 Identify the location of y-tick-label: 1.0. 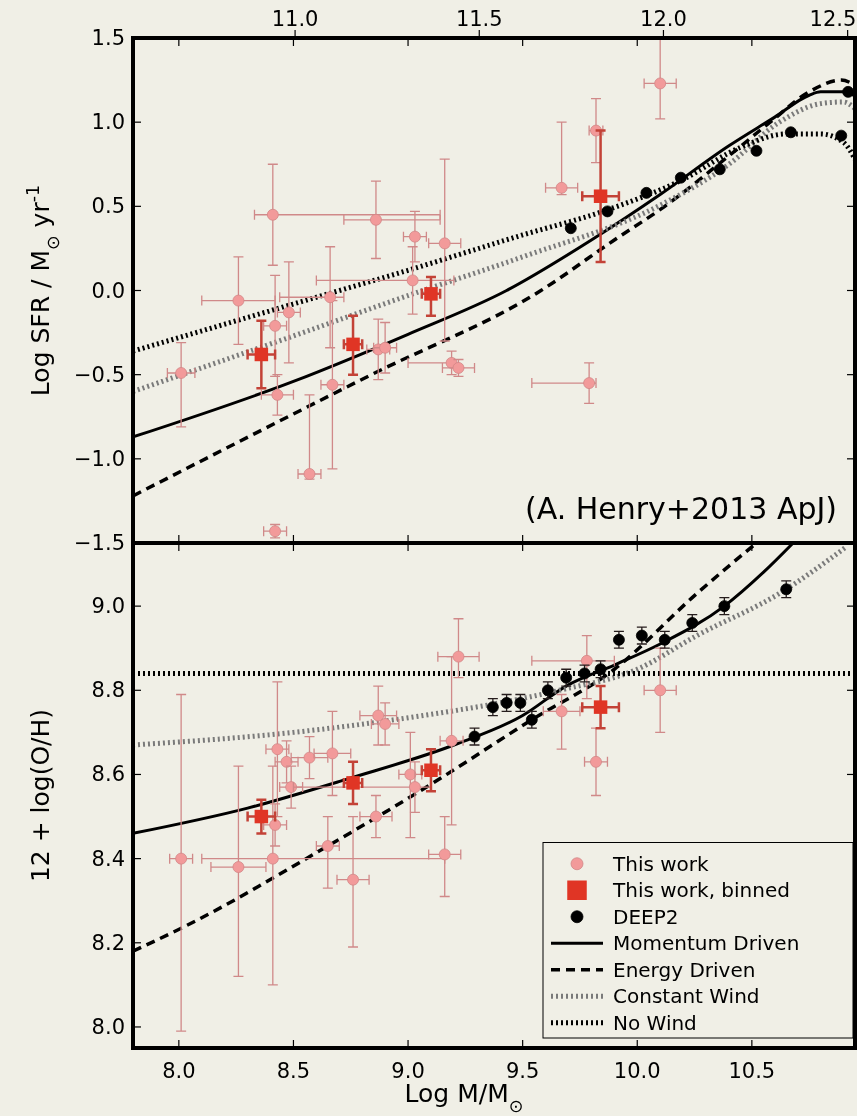
(108, 122).